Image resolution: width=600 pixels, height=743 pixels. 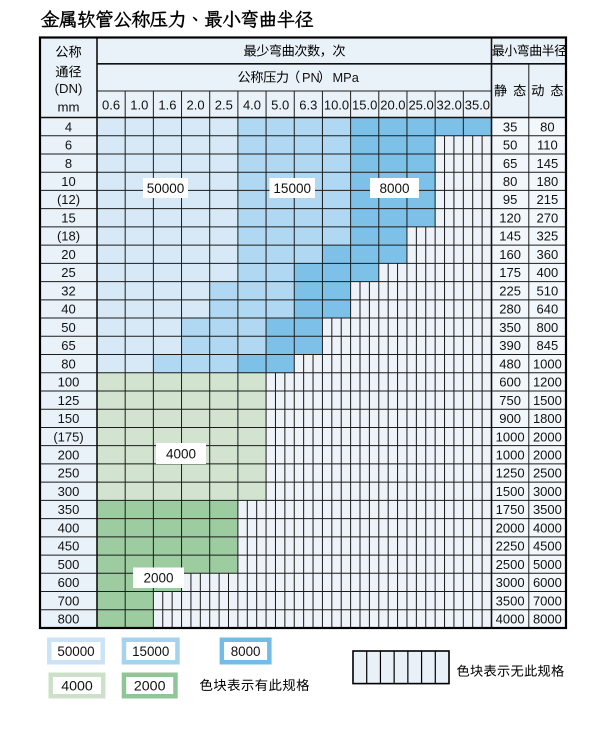 What do you see at coordinates (111, 104) in the screenshot?
I see `svg-text: 0.6` at bounding box center [111, 104].